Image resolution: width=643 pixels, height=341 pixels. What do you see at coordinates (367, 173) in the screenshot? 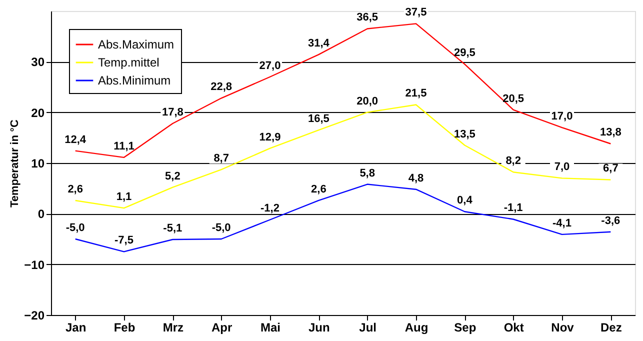
I see `data-label: 5,8` at bounding box center [367, 173].